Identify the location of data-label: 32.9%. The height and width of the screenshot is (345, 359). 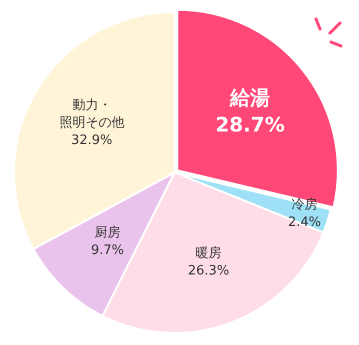
(91, 140).